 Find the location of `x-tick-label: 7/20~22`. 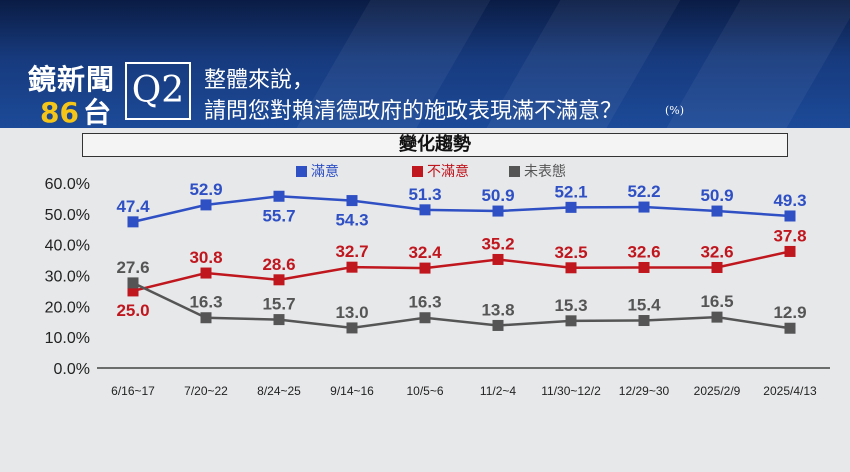

x-tick-label: 7/20~22 is located at coordinates (206, 391).